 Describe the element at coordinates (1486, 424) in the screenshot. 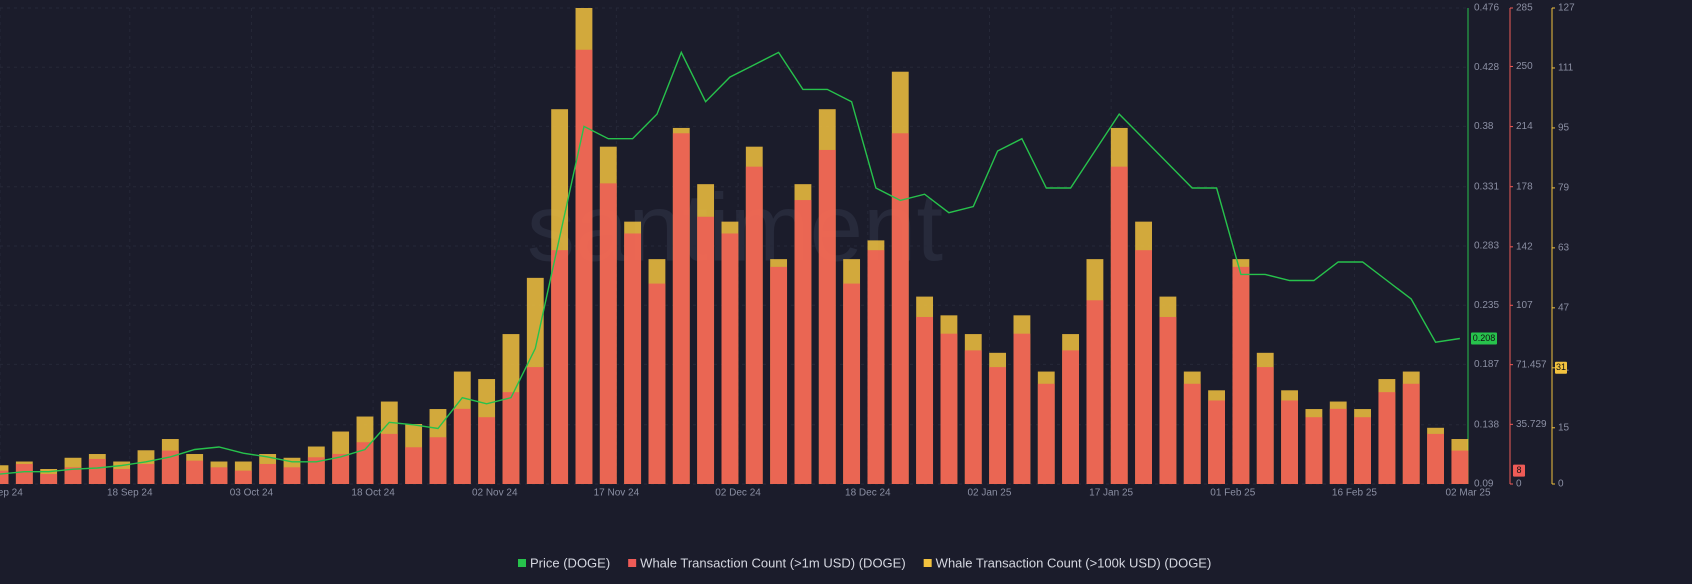

I see `y-tick-label: 0.138` at that location.